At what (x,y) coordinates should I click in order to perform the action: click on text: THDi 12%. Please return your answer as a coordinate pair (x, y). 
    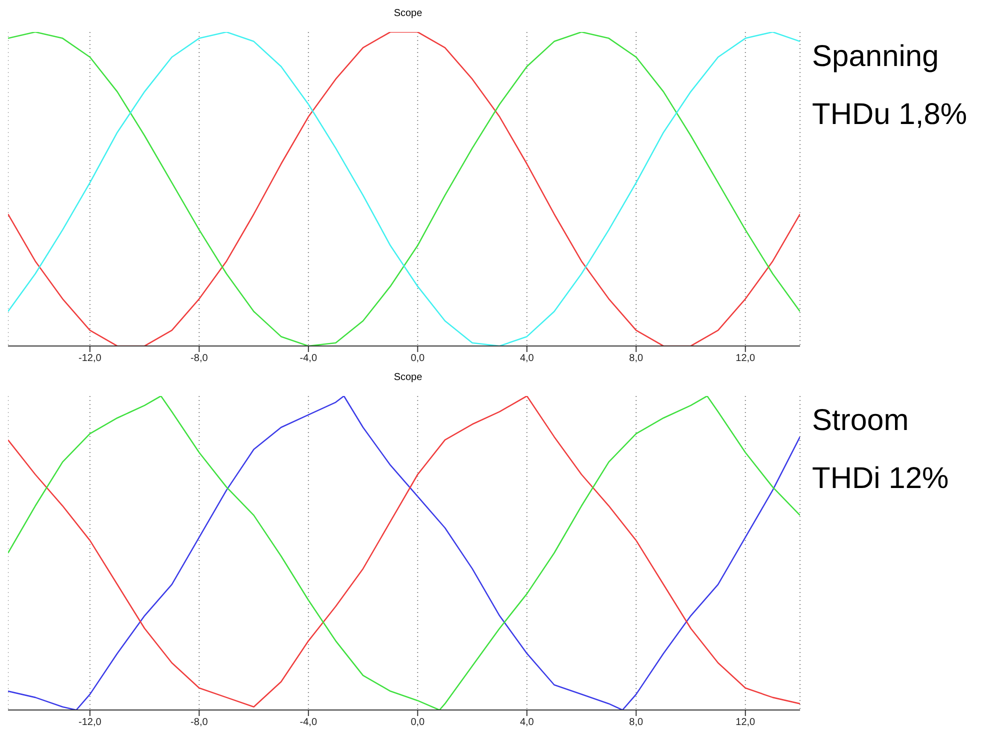
    Looking at the image, I should click on (880, 479).